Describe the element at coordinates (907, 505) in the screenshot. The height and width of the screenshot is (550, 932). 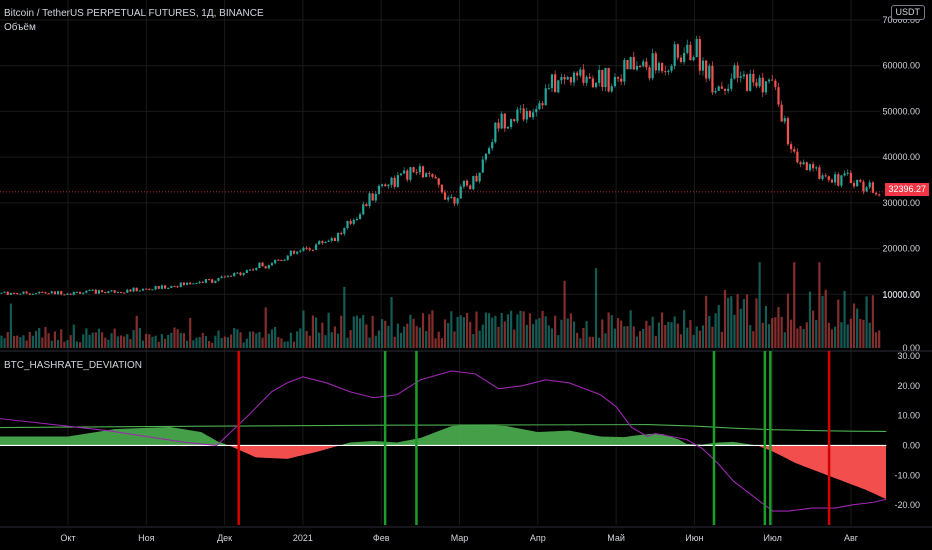
I see `indicator-axis-label: -20.00` at that location.